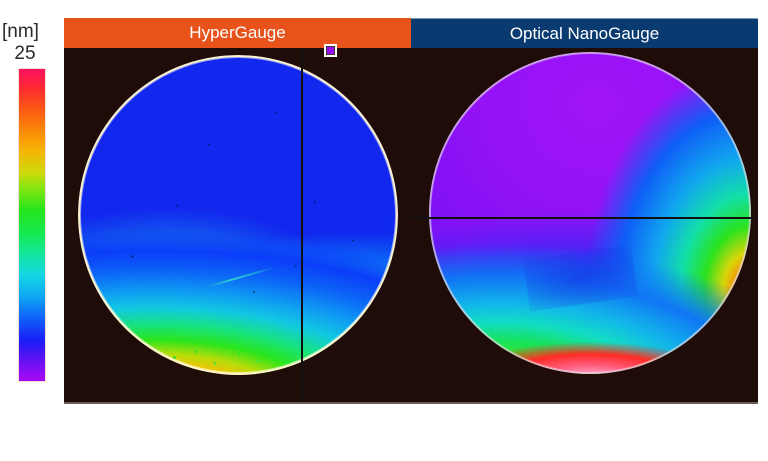 The image size is (768, 461). I want to click on panel-bottom-edge, so click(411, 403).